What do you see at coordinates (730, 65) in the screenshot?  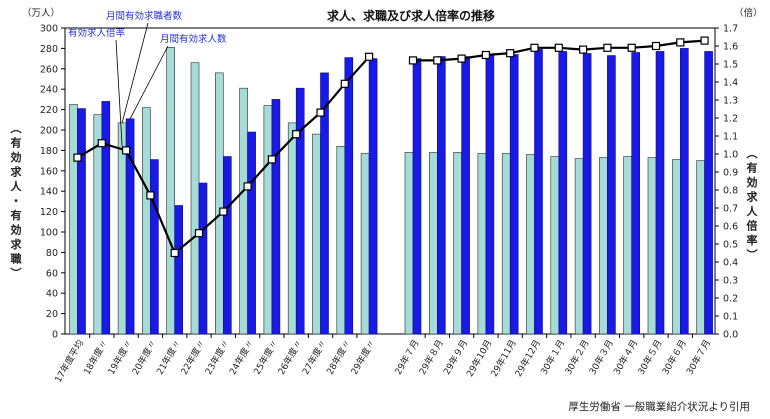 I see `right-tick-label: 1.5` at bounding box center [730, 65].